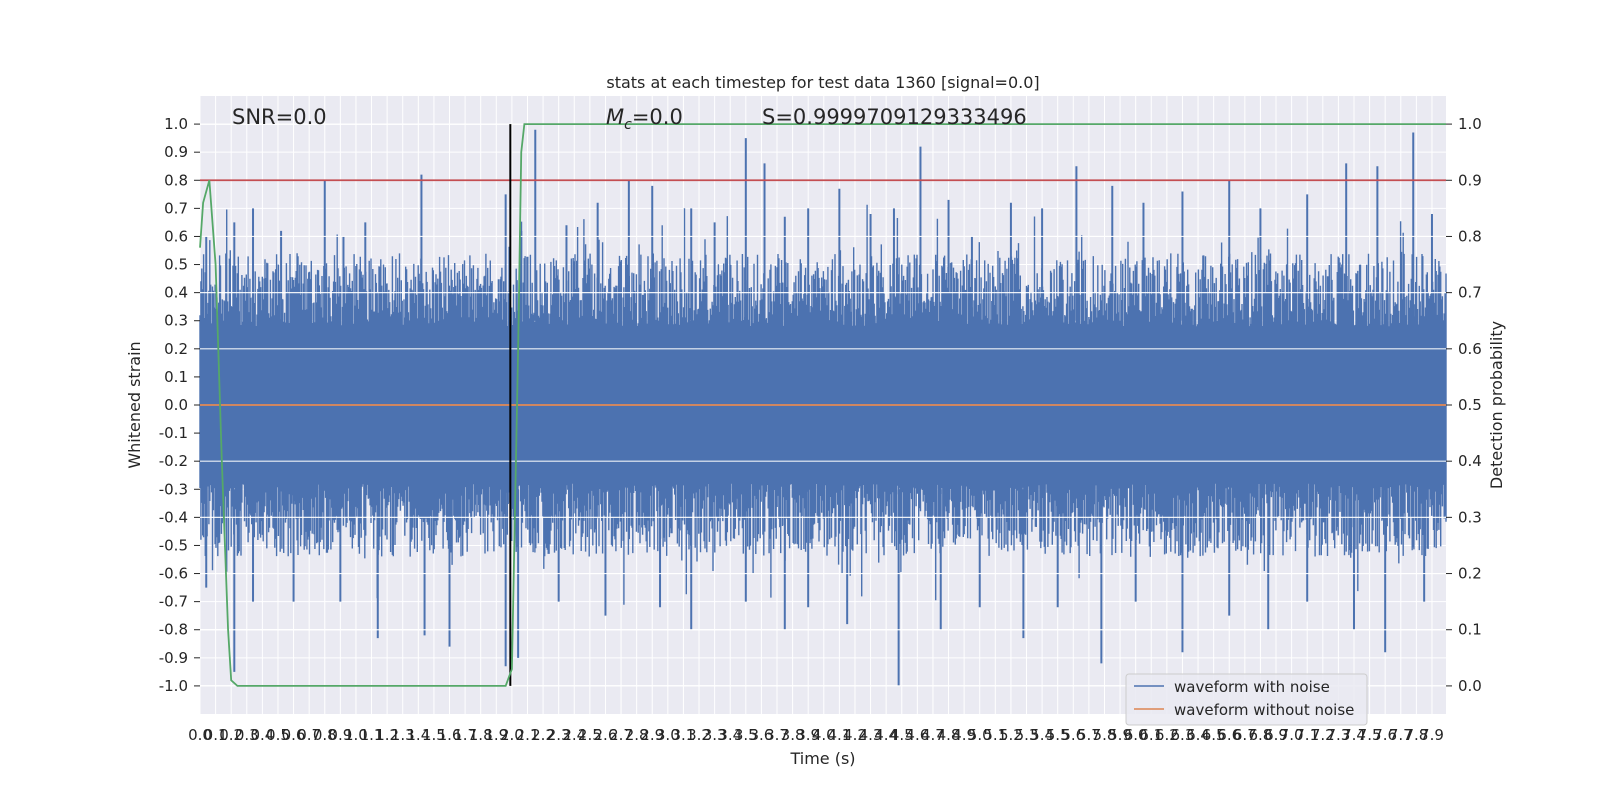 This screenshot has width=1600, height=800. I want to click on y-tick-label: -0.7, so click(173, 602).